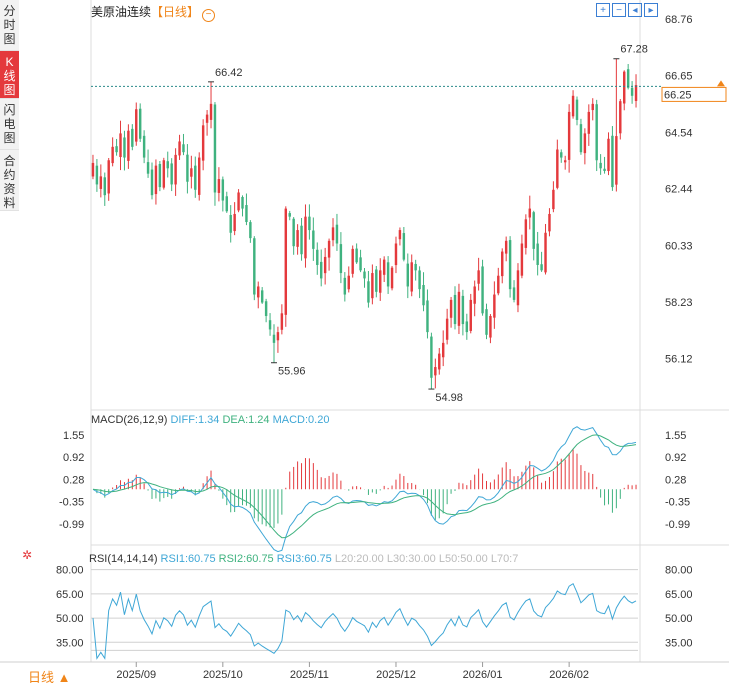  I want to click on macd-tick-label: 0.92, so click(675, 458).